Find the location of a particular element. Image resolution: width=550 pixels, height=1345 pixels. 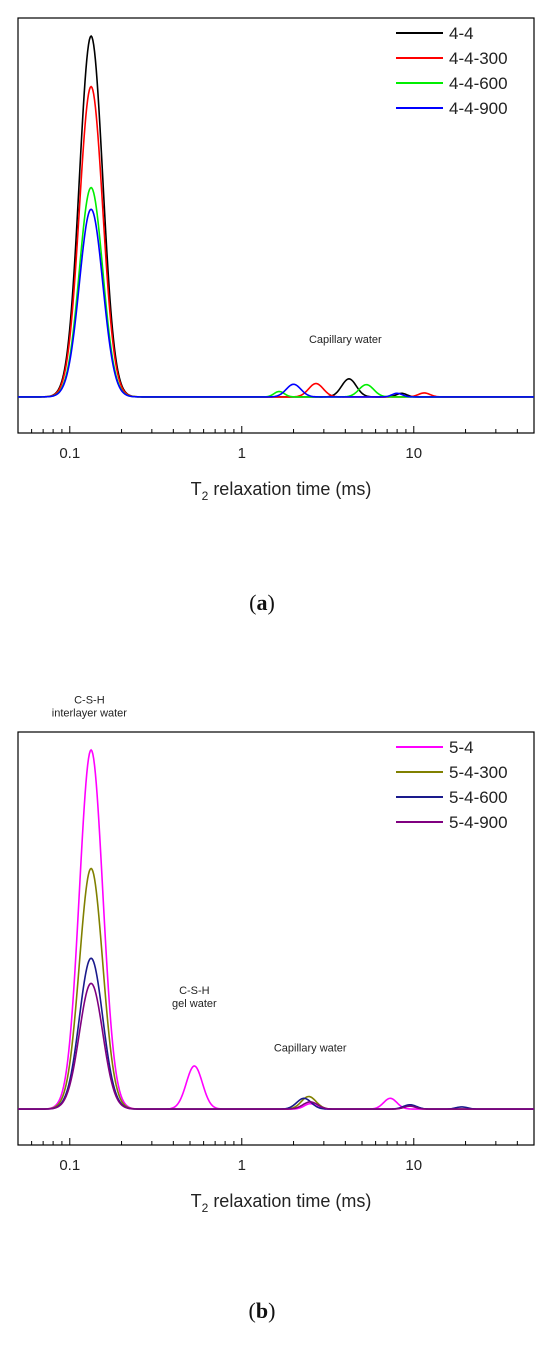

panel-caption: (b) is located at coordinates (262, 1310).